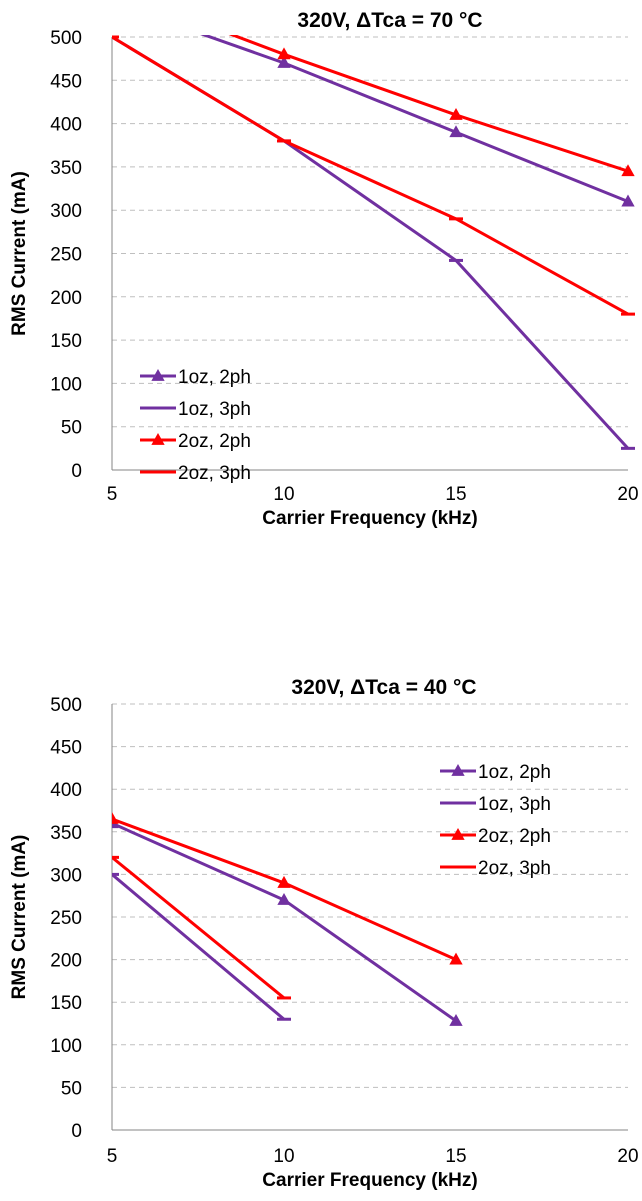  Describe the element at coordinates (383, 687) in the screenshot. I see `chart-title: 320V, ΔTca = 40 °C` at that location.